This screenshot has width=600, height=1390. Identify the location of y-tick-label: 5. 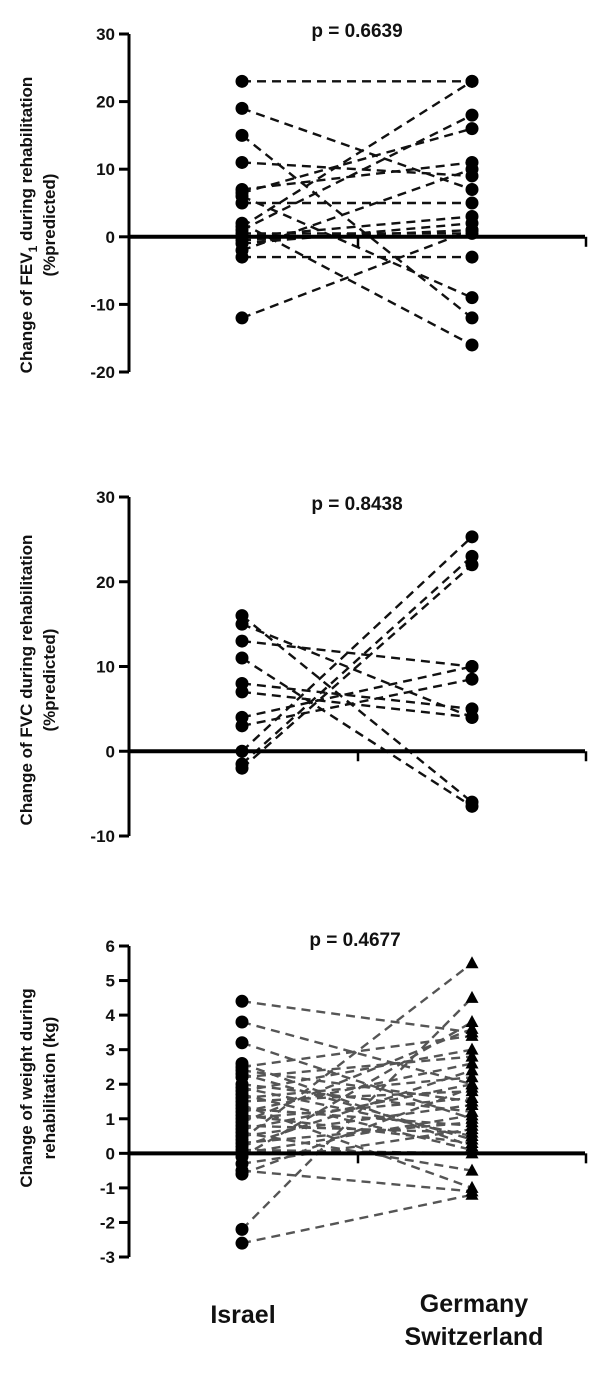
(110, 981).